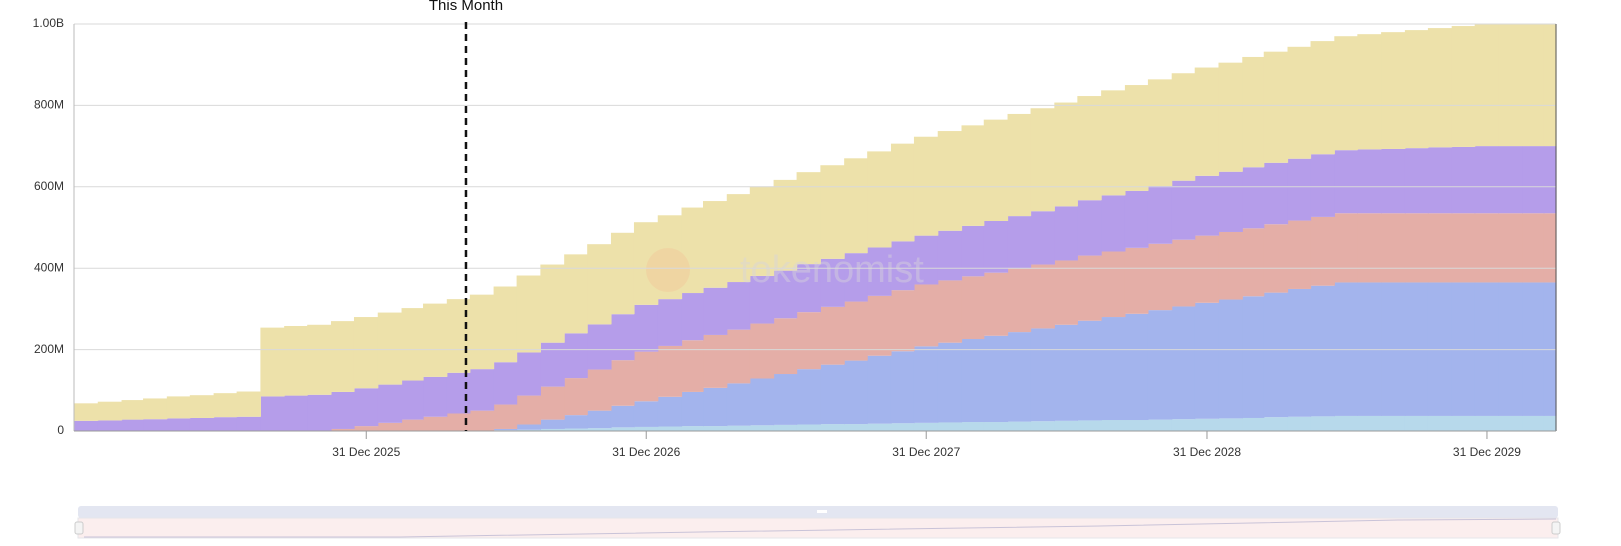 This screenshot has height=546, width=1621. I want to click on navigator-handle-left, so click(79, 528).